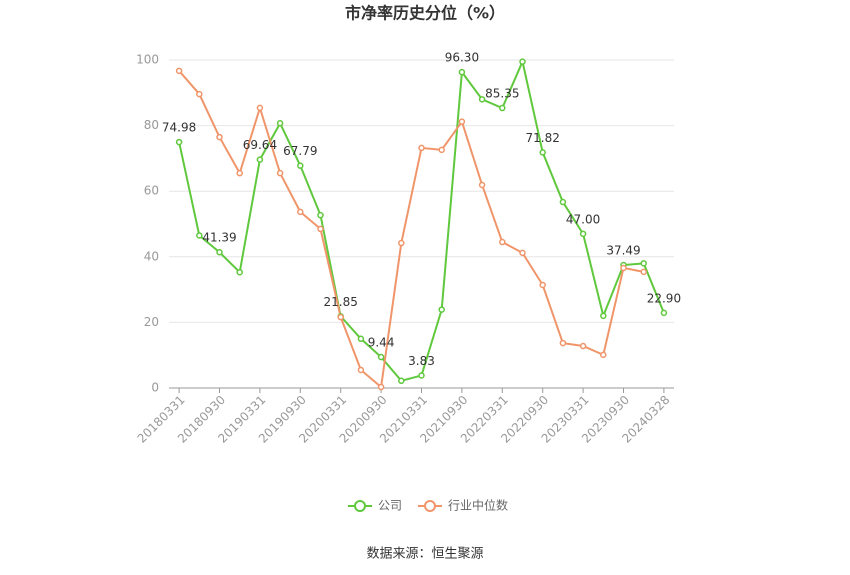 The width and height of the screenshot is (850, 575). What do you see at coordinates (151, 322) in the screenshot?
I see `y-tick-label: 20` at bounding box center [151, 322].